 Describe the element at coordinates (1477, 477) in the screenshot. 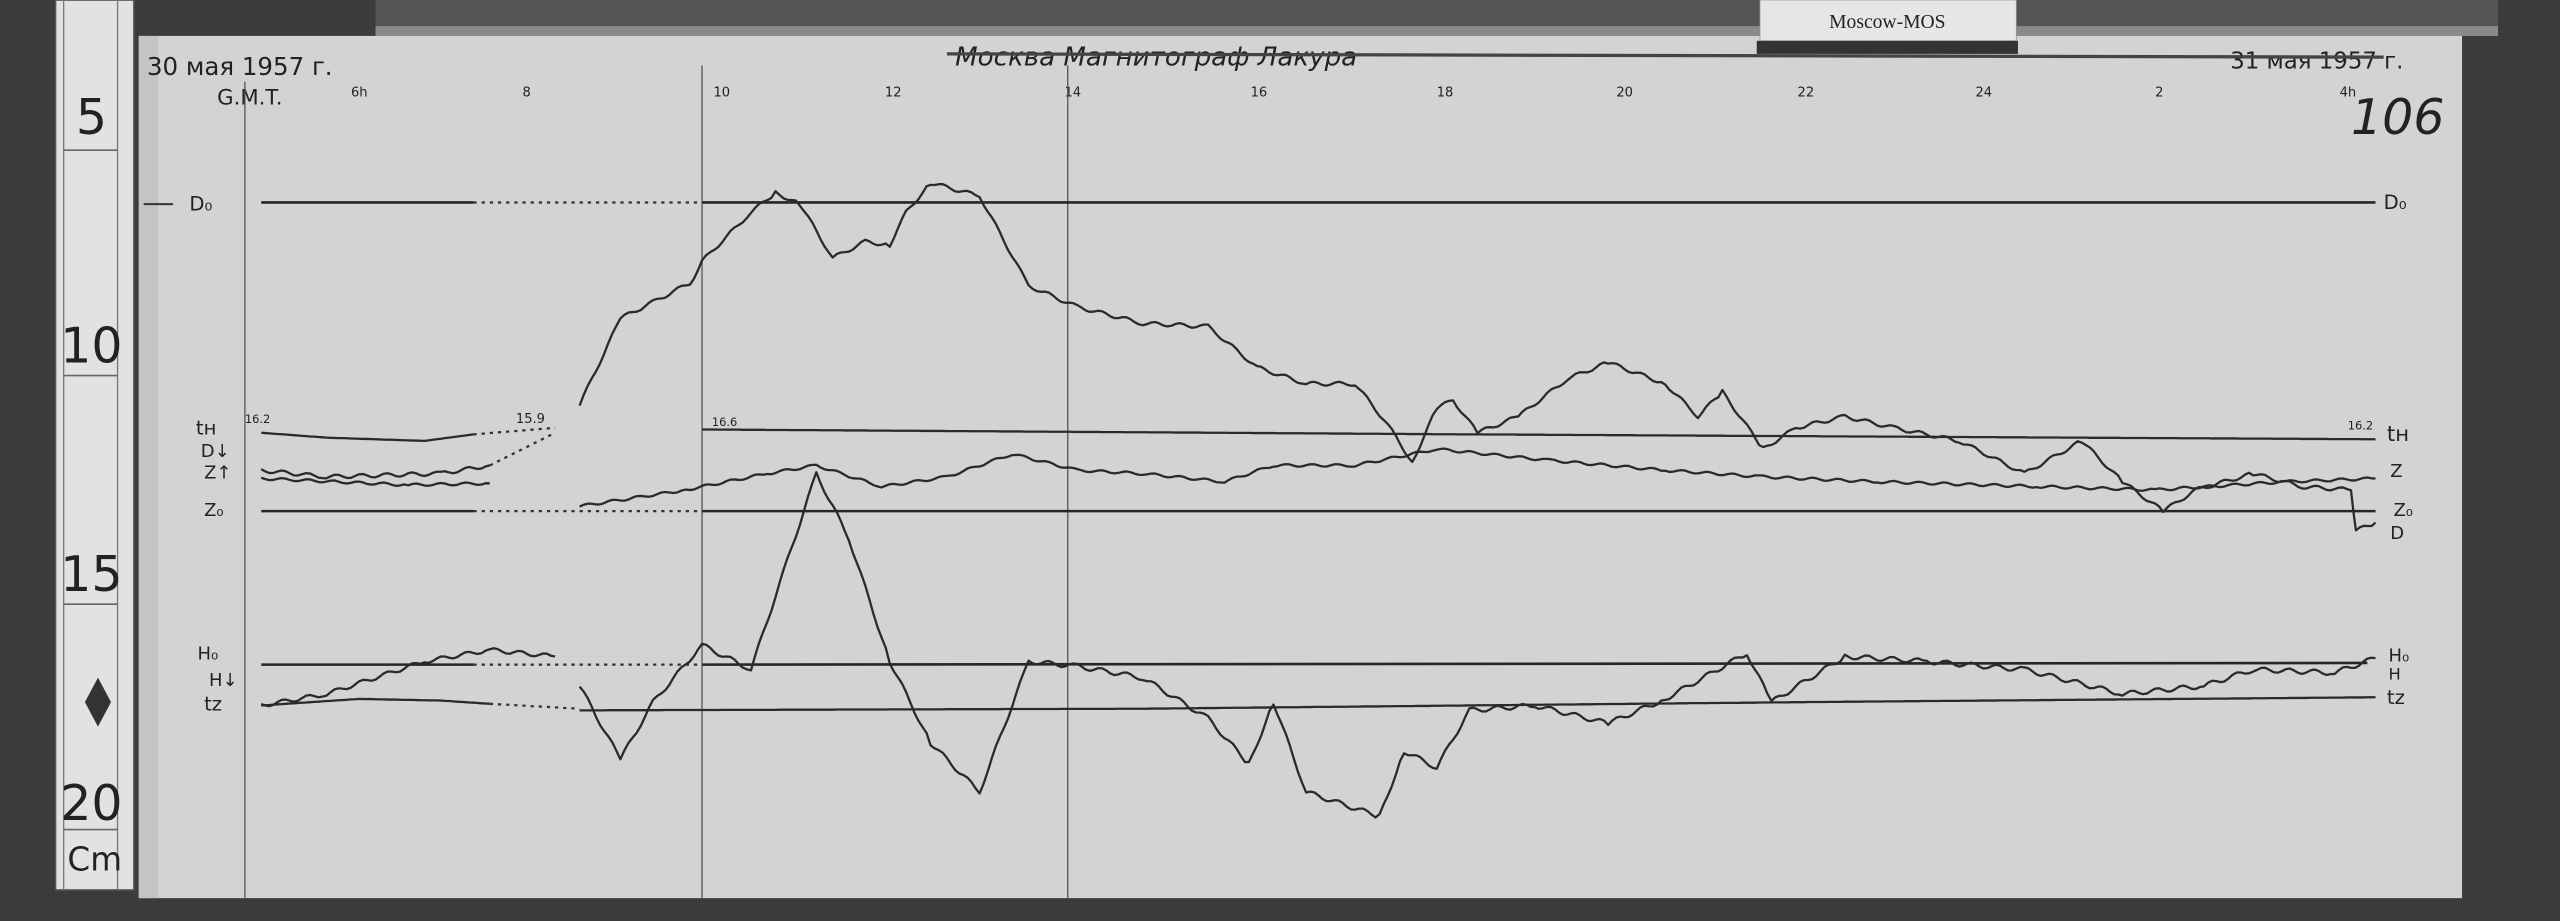

I see `z-trace` at that location.